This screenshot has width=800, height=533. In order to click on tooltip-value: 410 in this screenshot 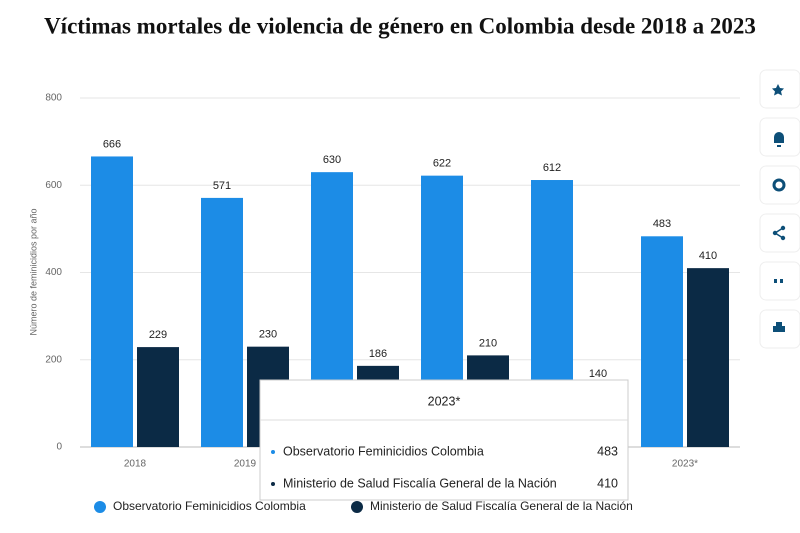, I will do `click(607, 483)`.